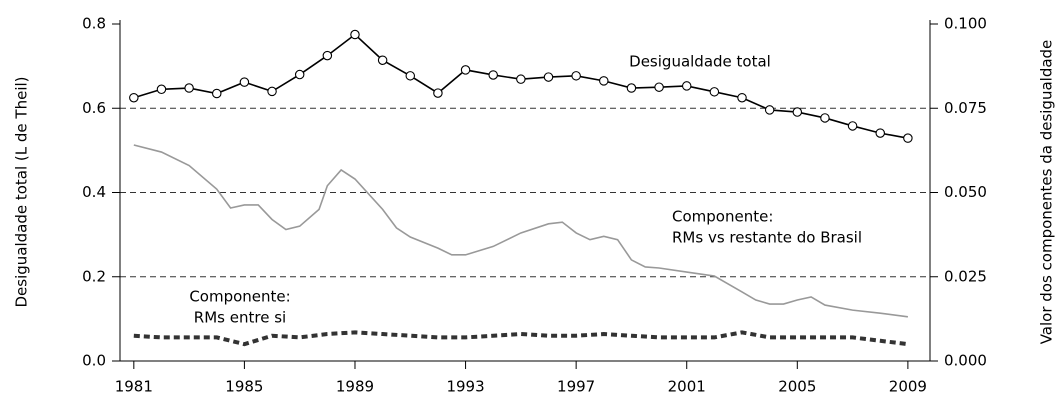 The image size is (1063, 403). What do you see at coordinates (687, 387) in the screenshot?
I see `x-tick-label: 2001` at bounding box center [687, 387].